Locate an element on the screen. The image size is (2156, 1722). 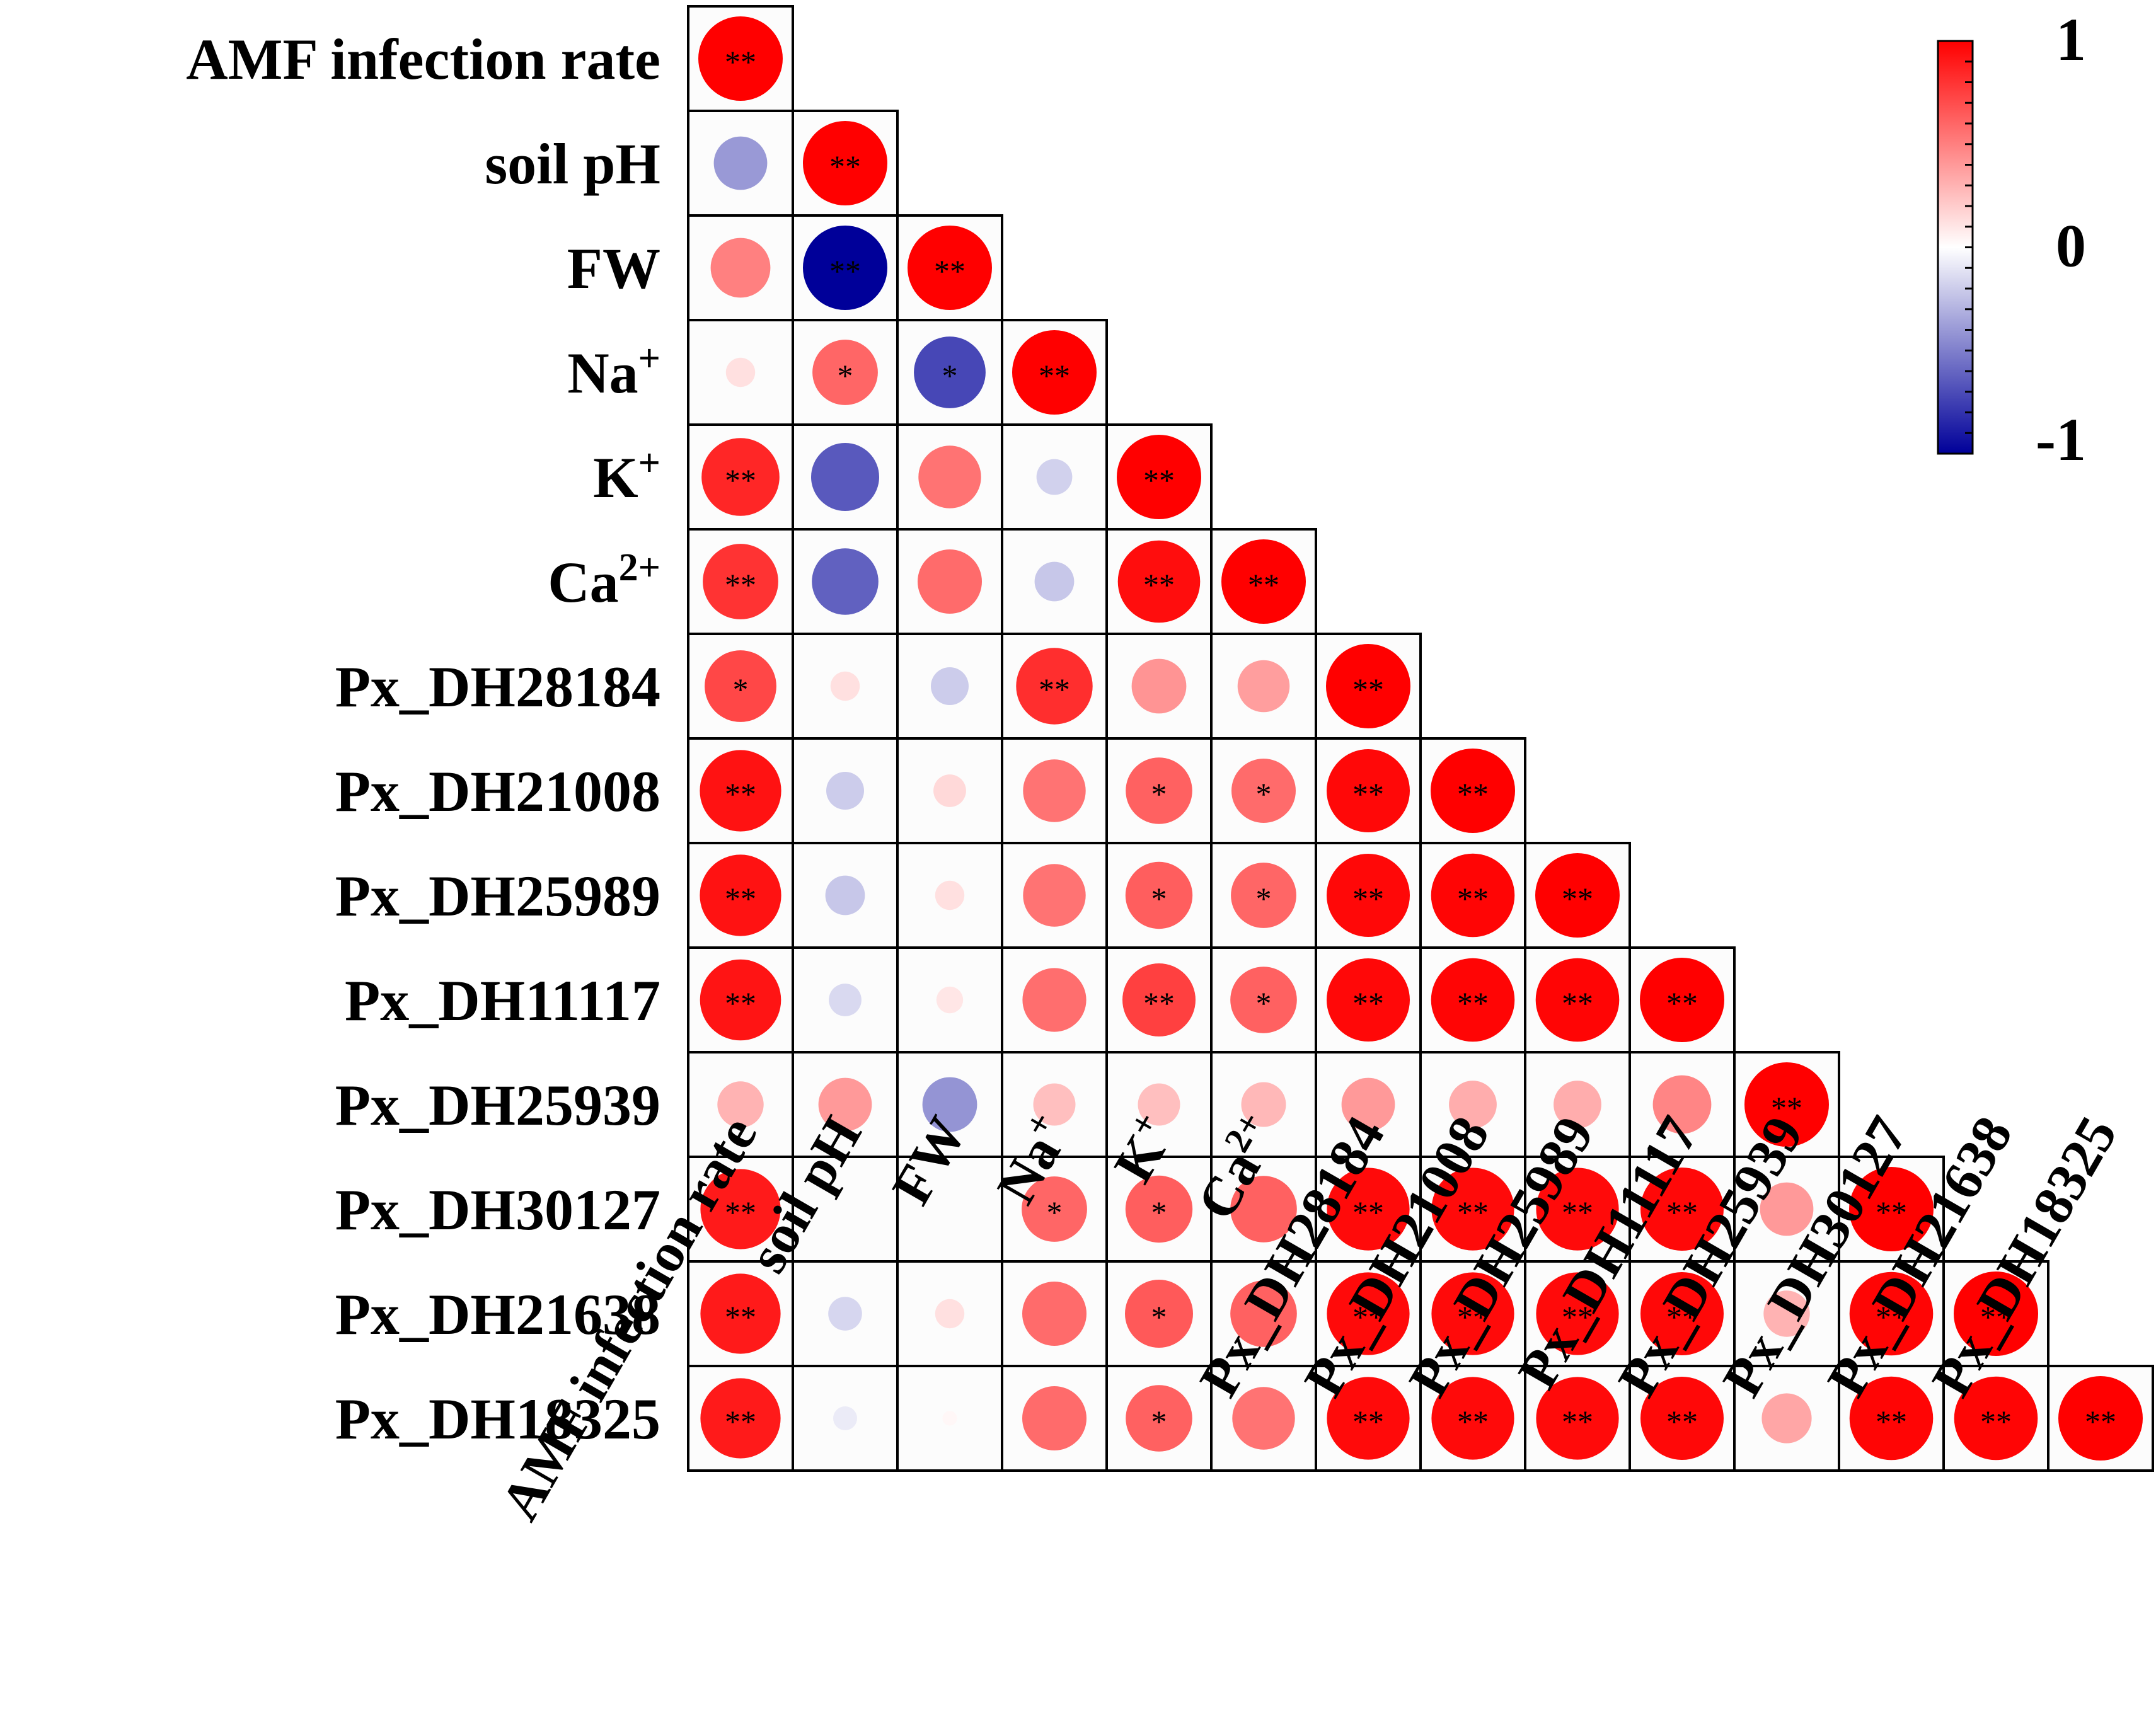
row-label-px-dh25939: Px_DH25939 is located at coordinates (498, 1105).